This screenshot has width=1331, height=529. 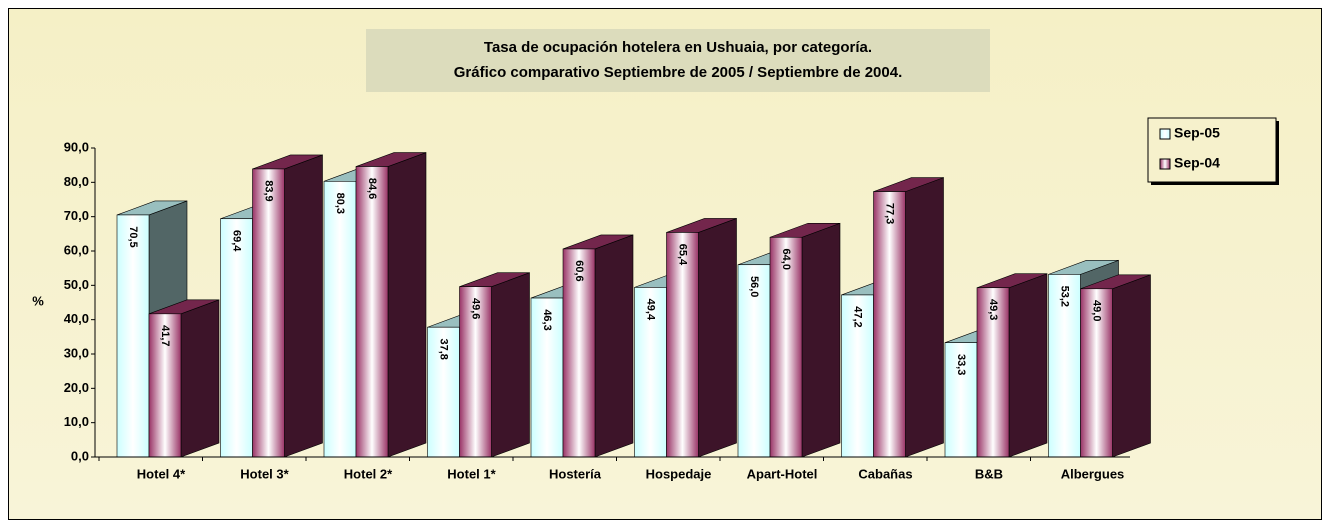 What do you see at coordinates (264, 473) in the screenshot?
I see `x-tick-label: Hotel 3*` at bounding box center [264, 473].